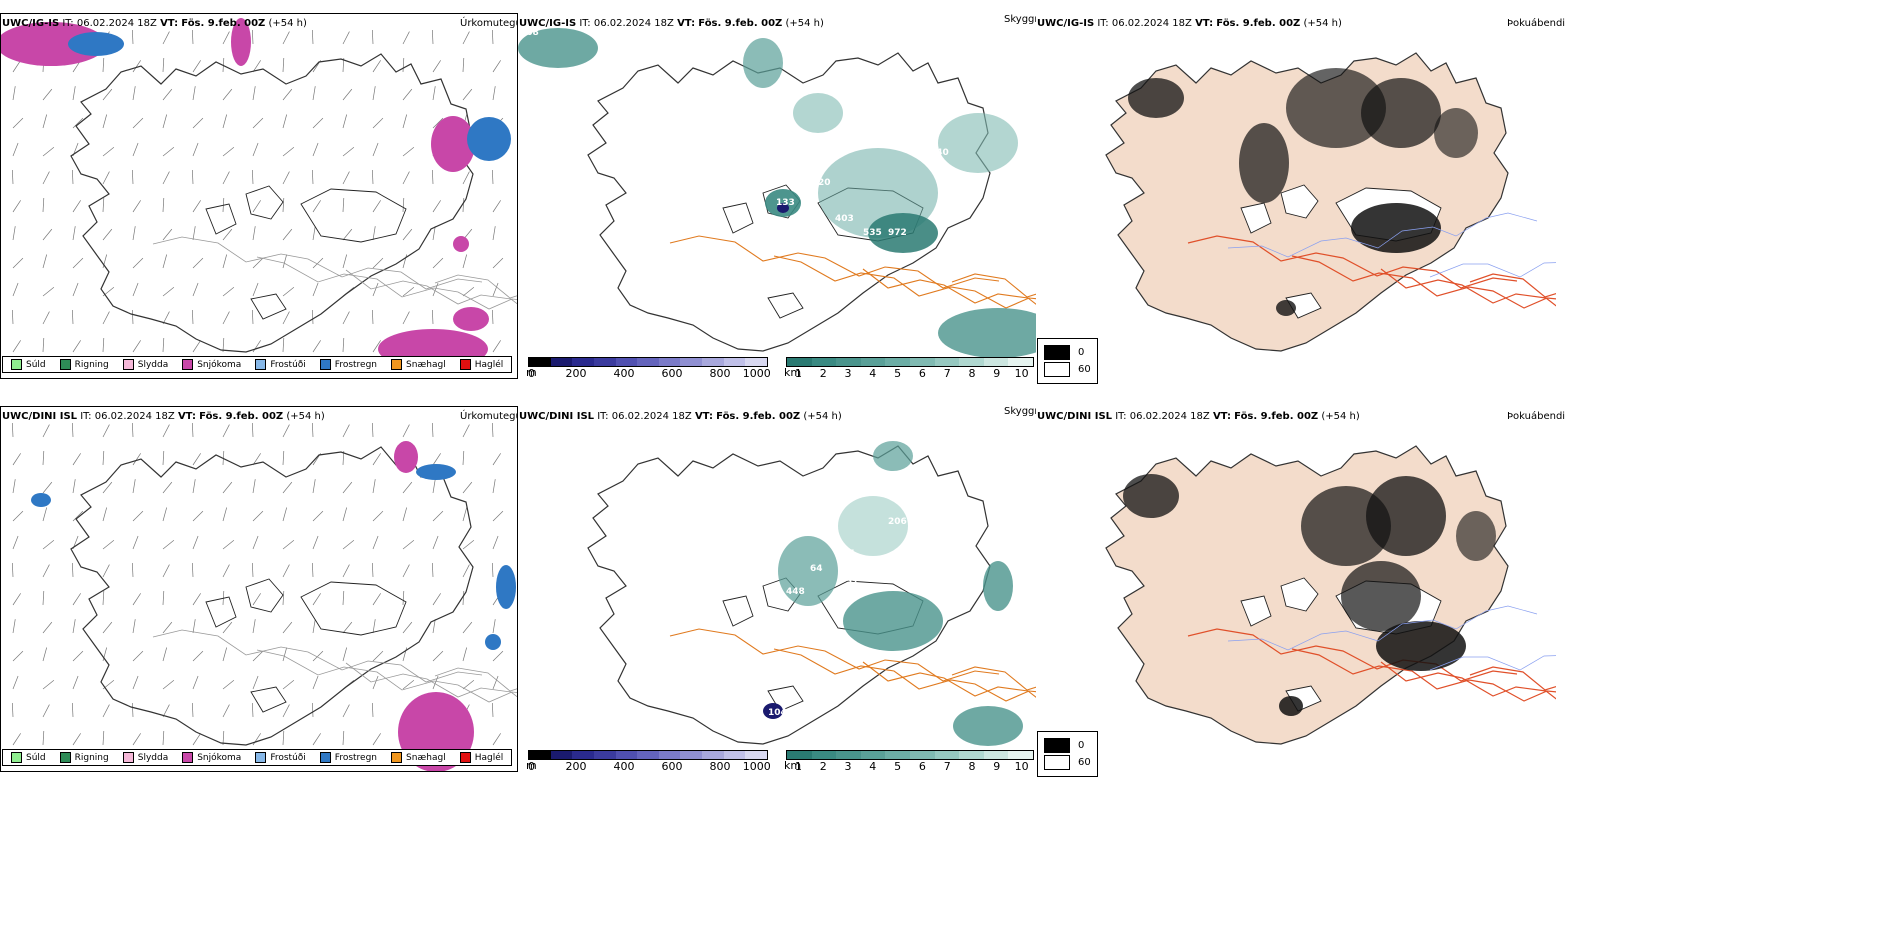 This screenshot has height=950, width=1900. What do you see at coordinates (1024, 411) in the screenshot?
I see `visibility-title-row2: Skyggni` at bounding box center [1024, 411].